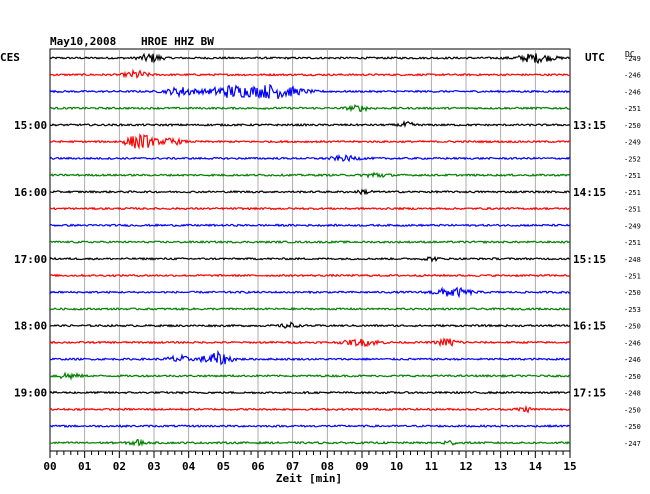  I want to click on dc-offset-label: -252, so click(632, 159).